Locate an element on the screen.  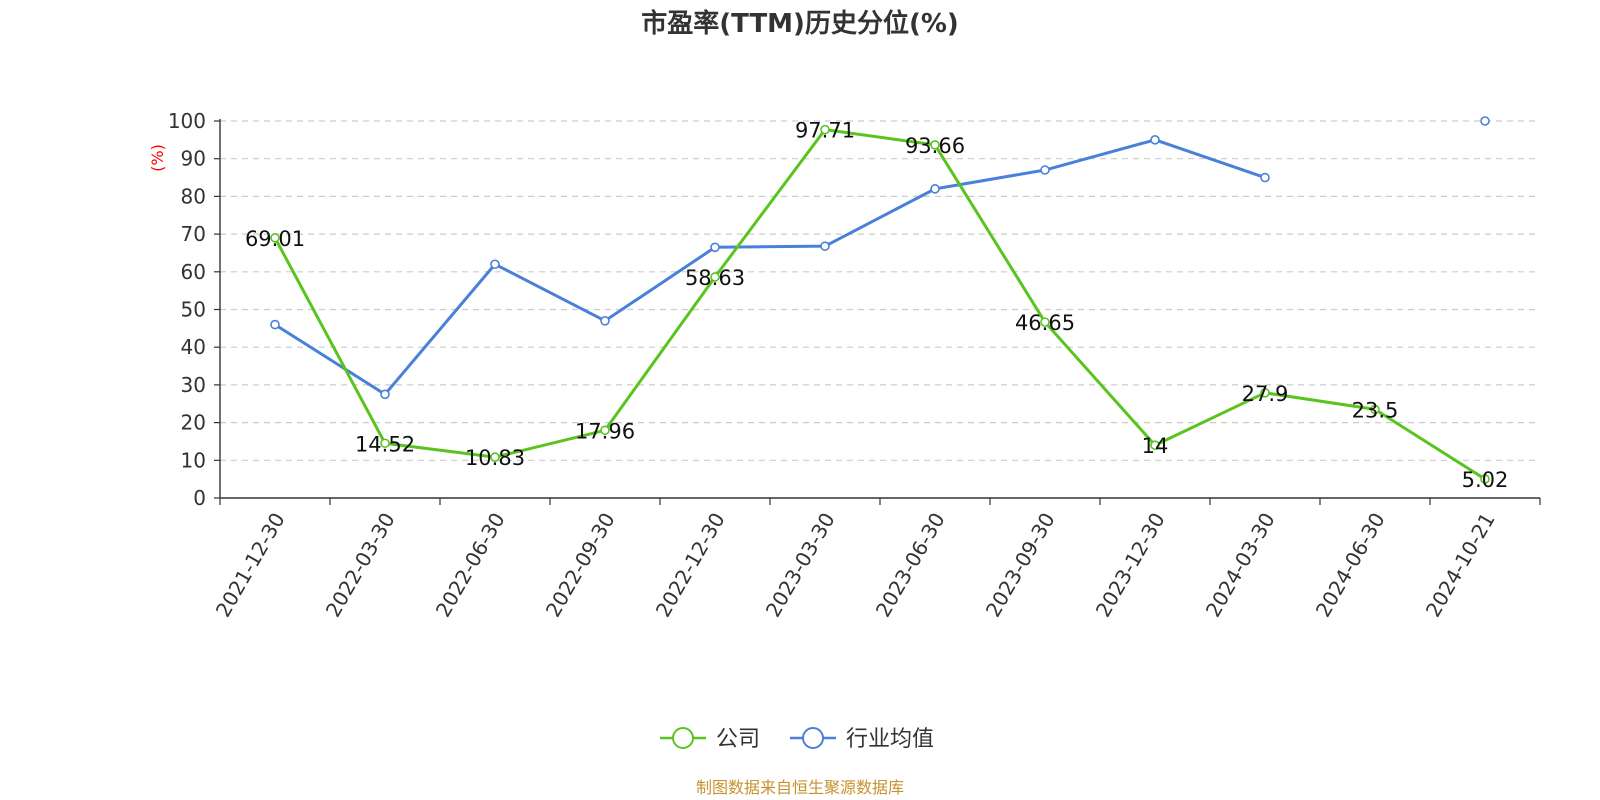
data-label: 5.02 is located at coordinates (1485, 480).